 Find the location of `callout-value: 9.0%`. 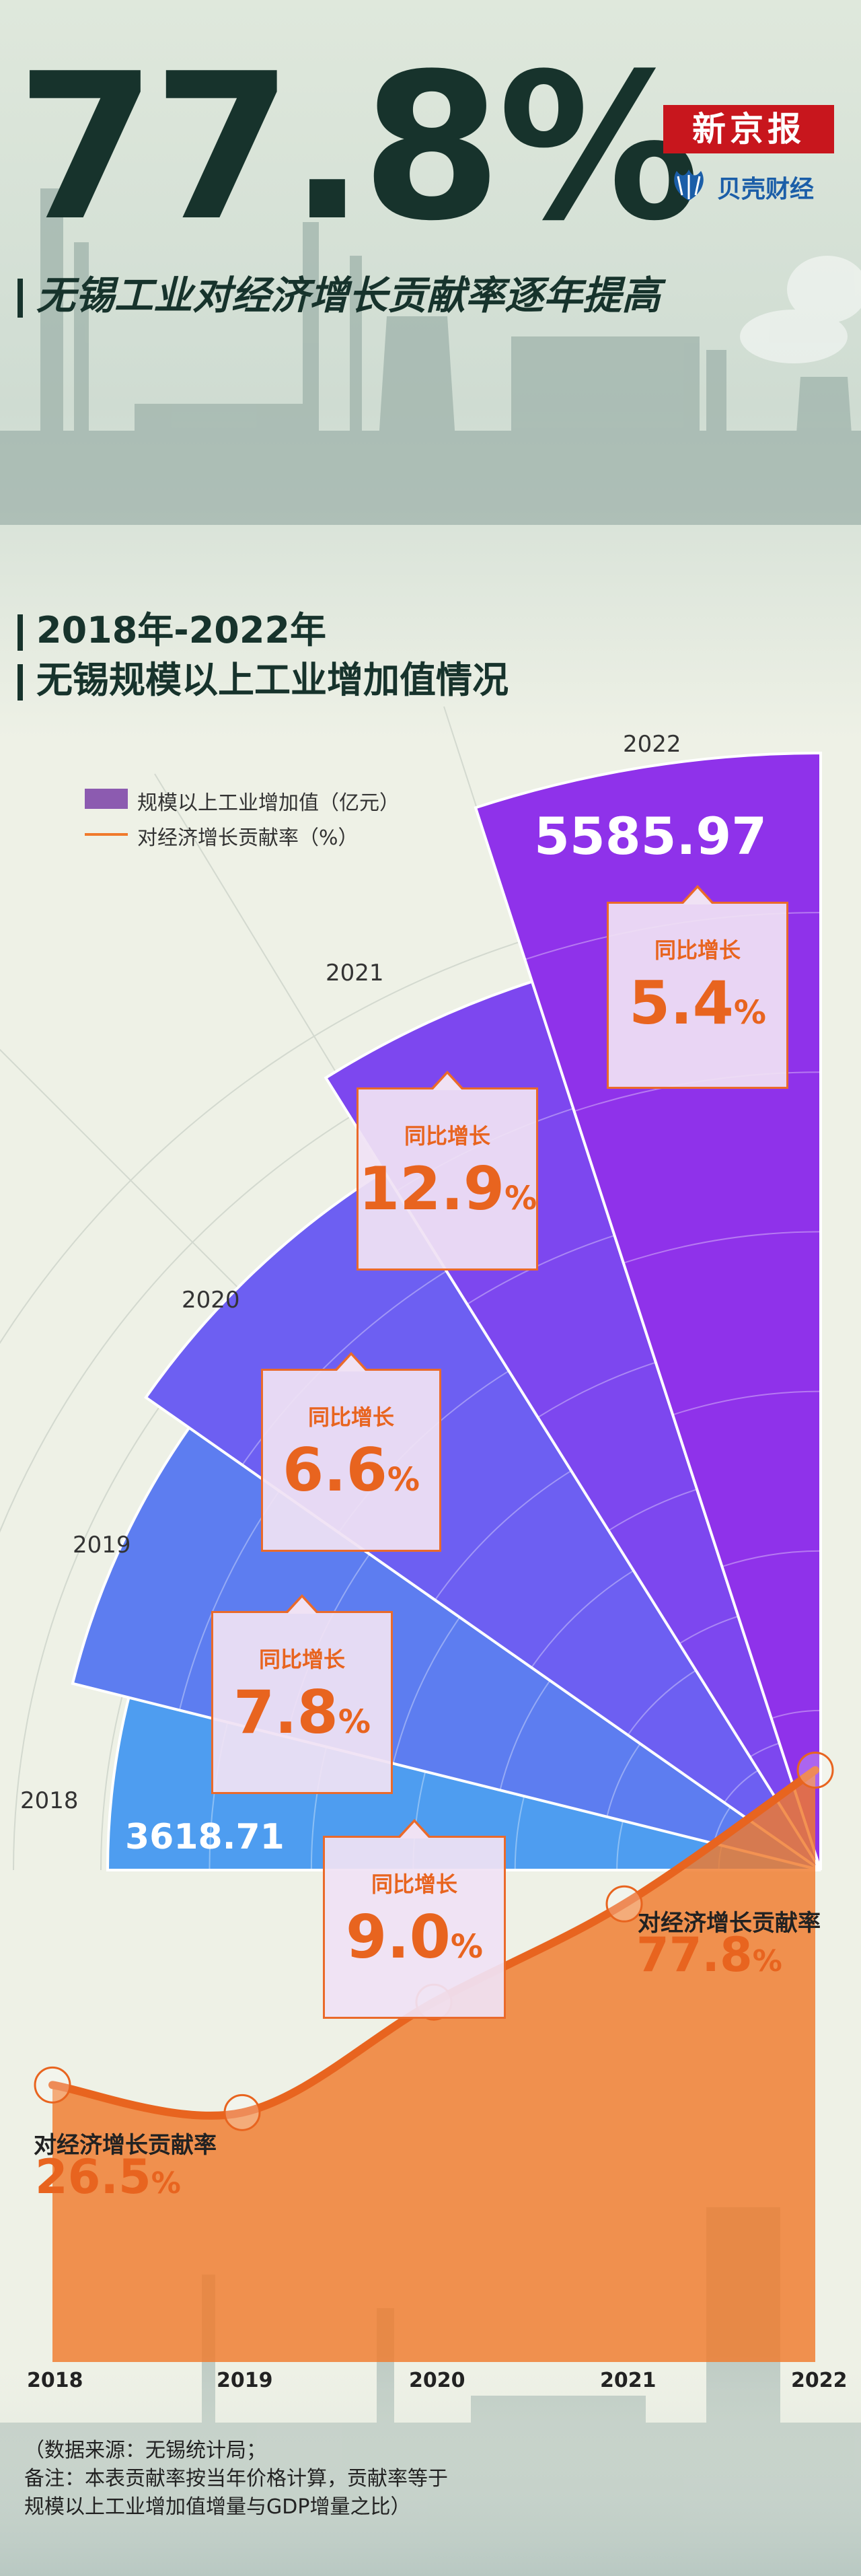

callout-value: 9.0% is located at coordinates (414, 1937).